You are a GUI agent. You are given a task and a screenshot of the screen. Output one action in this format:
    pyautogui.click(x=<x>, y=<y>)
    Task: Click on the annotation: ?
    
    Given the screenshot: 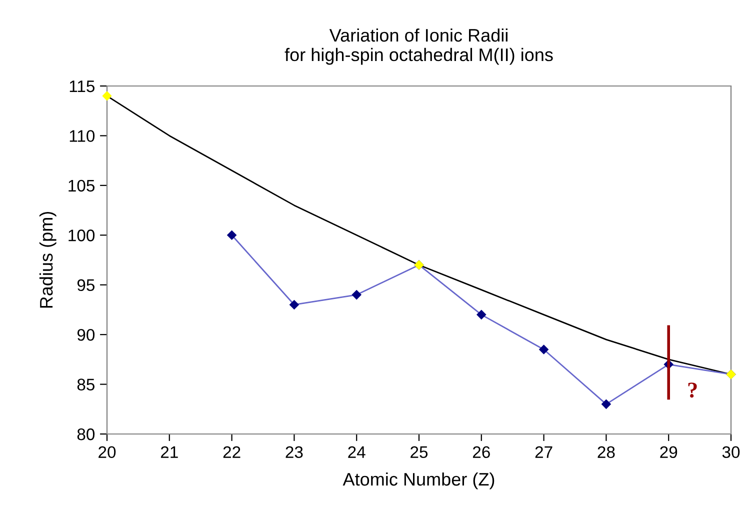 What is the action you would take?
    pyautogui.click(x=692, y=390)
    